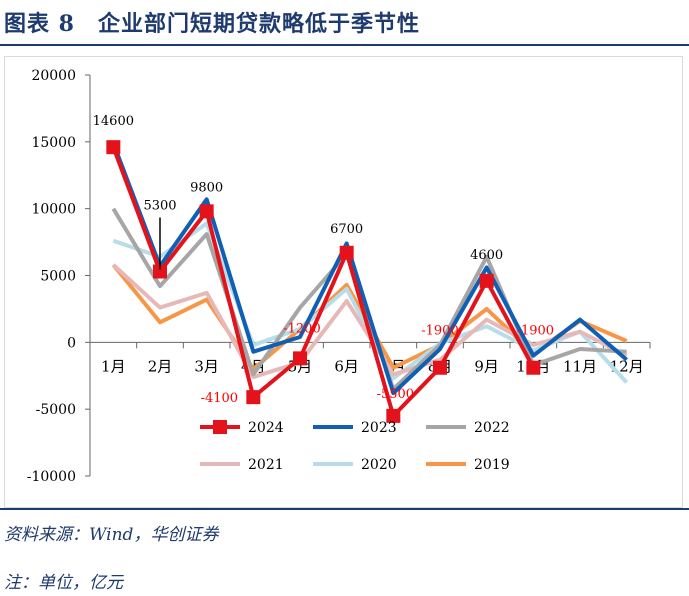 The image size is (689, 596). Describe the element at coordinates (56, 410) in the screenshot. I see `y-tick-label: -5000` at that location.